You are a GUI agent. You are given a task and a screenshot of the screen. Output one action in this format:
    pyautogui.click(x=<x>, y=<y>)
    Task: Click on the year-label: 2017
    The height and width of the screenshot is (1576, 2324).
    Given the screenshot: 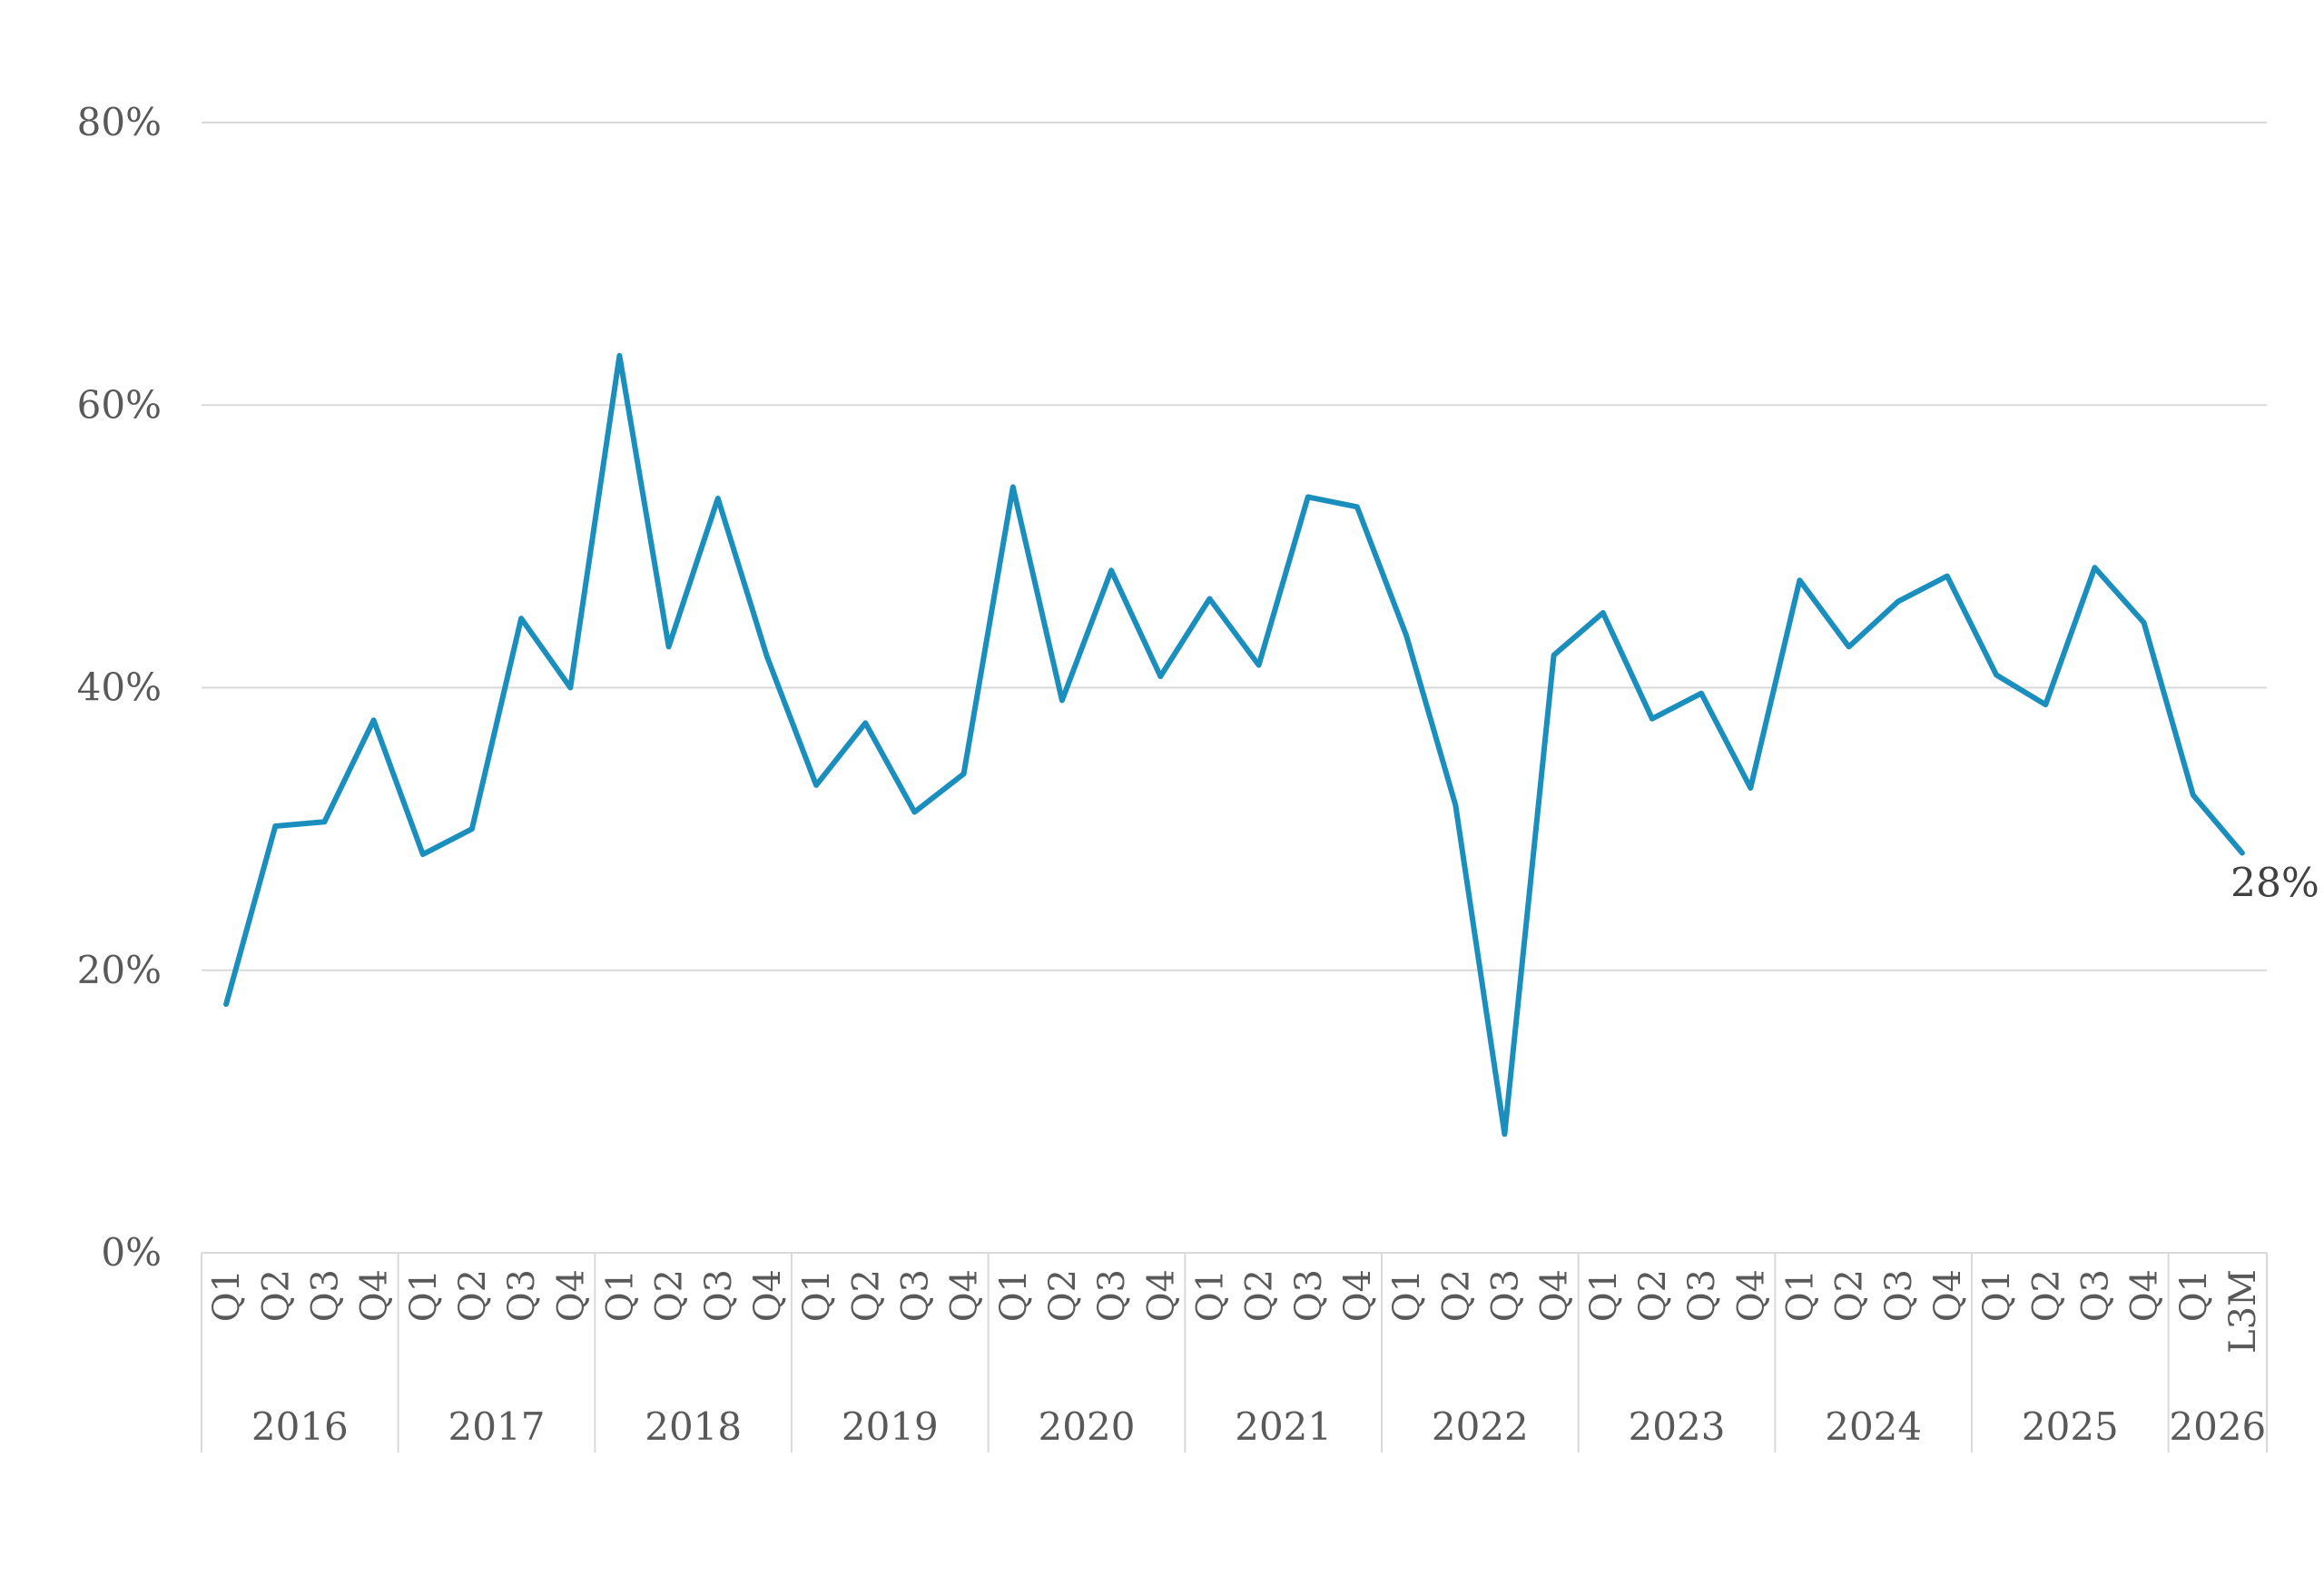 What is the action you would take?
    pyautogui.click(x=497, y=1426)
    